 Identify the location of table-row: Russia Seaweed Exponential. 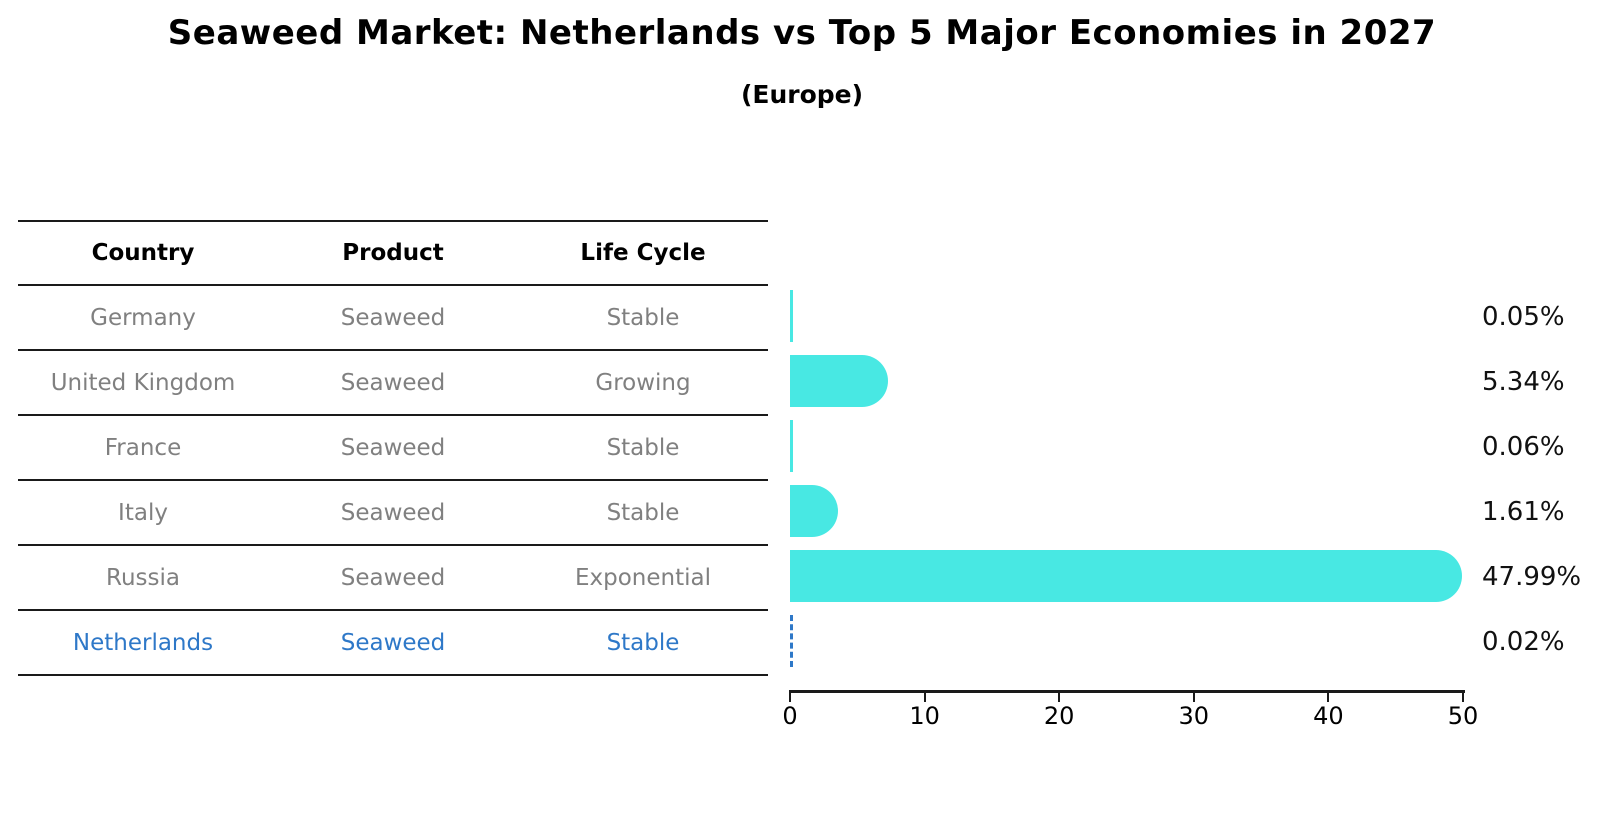
(393, 578).